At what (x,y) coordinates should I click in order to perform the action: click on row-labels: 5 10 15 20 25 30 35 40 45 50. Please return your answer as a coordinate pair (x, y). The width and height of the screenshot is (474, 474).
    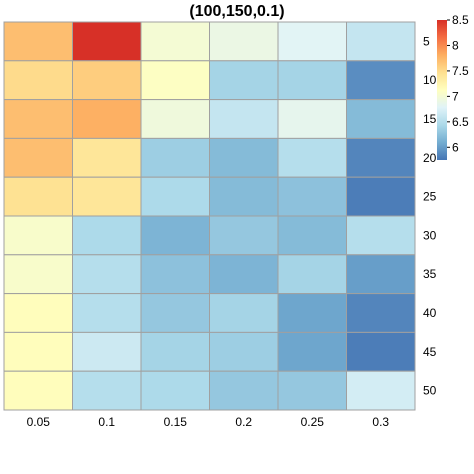
    Looking at the image, I should click on (430, 215).